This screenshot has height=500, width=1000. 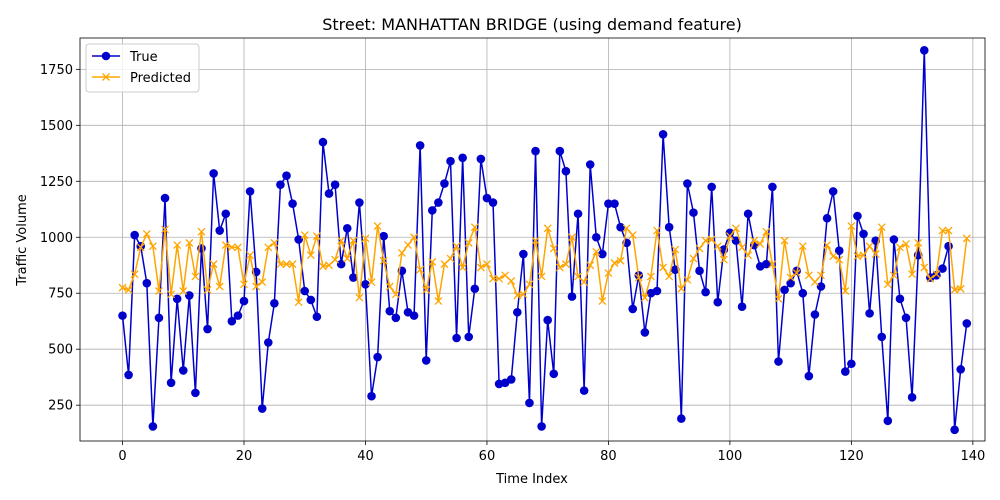 I want to click on x-tick-label: 0, so click(x=122, y=456).